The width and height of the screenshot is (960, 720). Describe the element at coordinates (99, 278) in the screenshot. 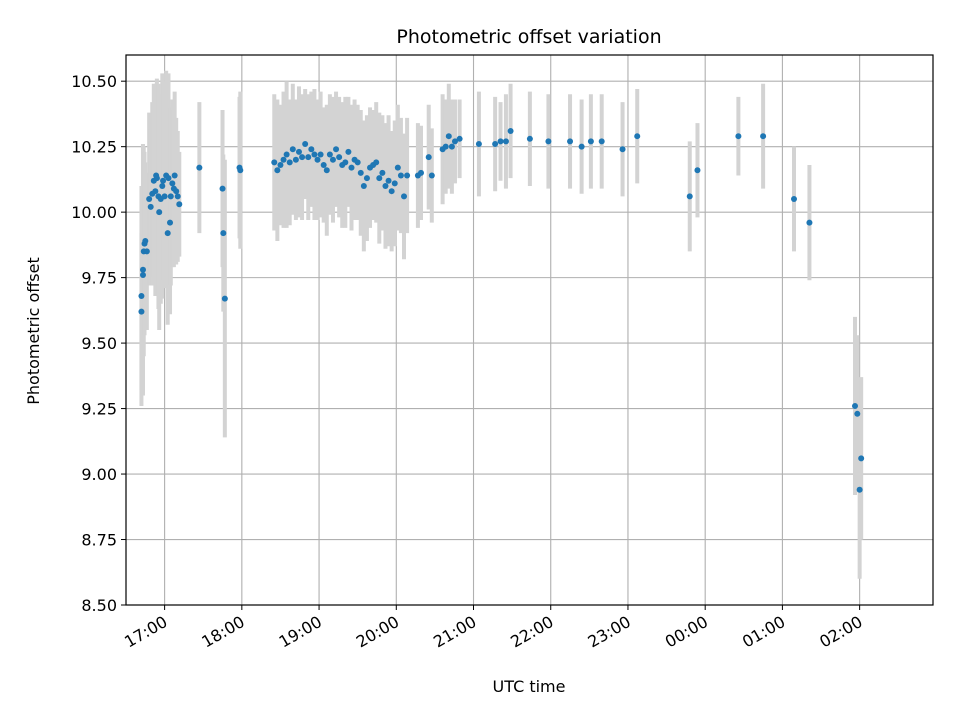

I see `y-tick-label: 9.75` at that location.